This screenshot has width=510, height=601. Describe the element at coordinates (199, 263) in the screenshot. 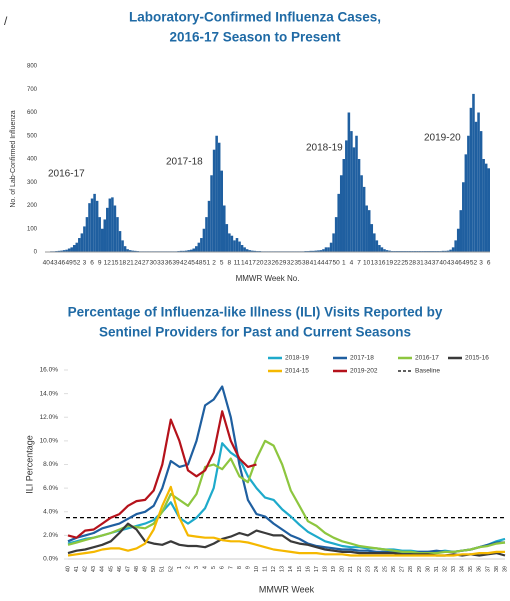

I see `x-tick-label: 48` at that location.